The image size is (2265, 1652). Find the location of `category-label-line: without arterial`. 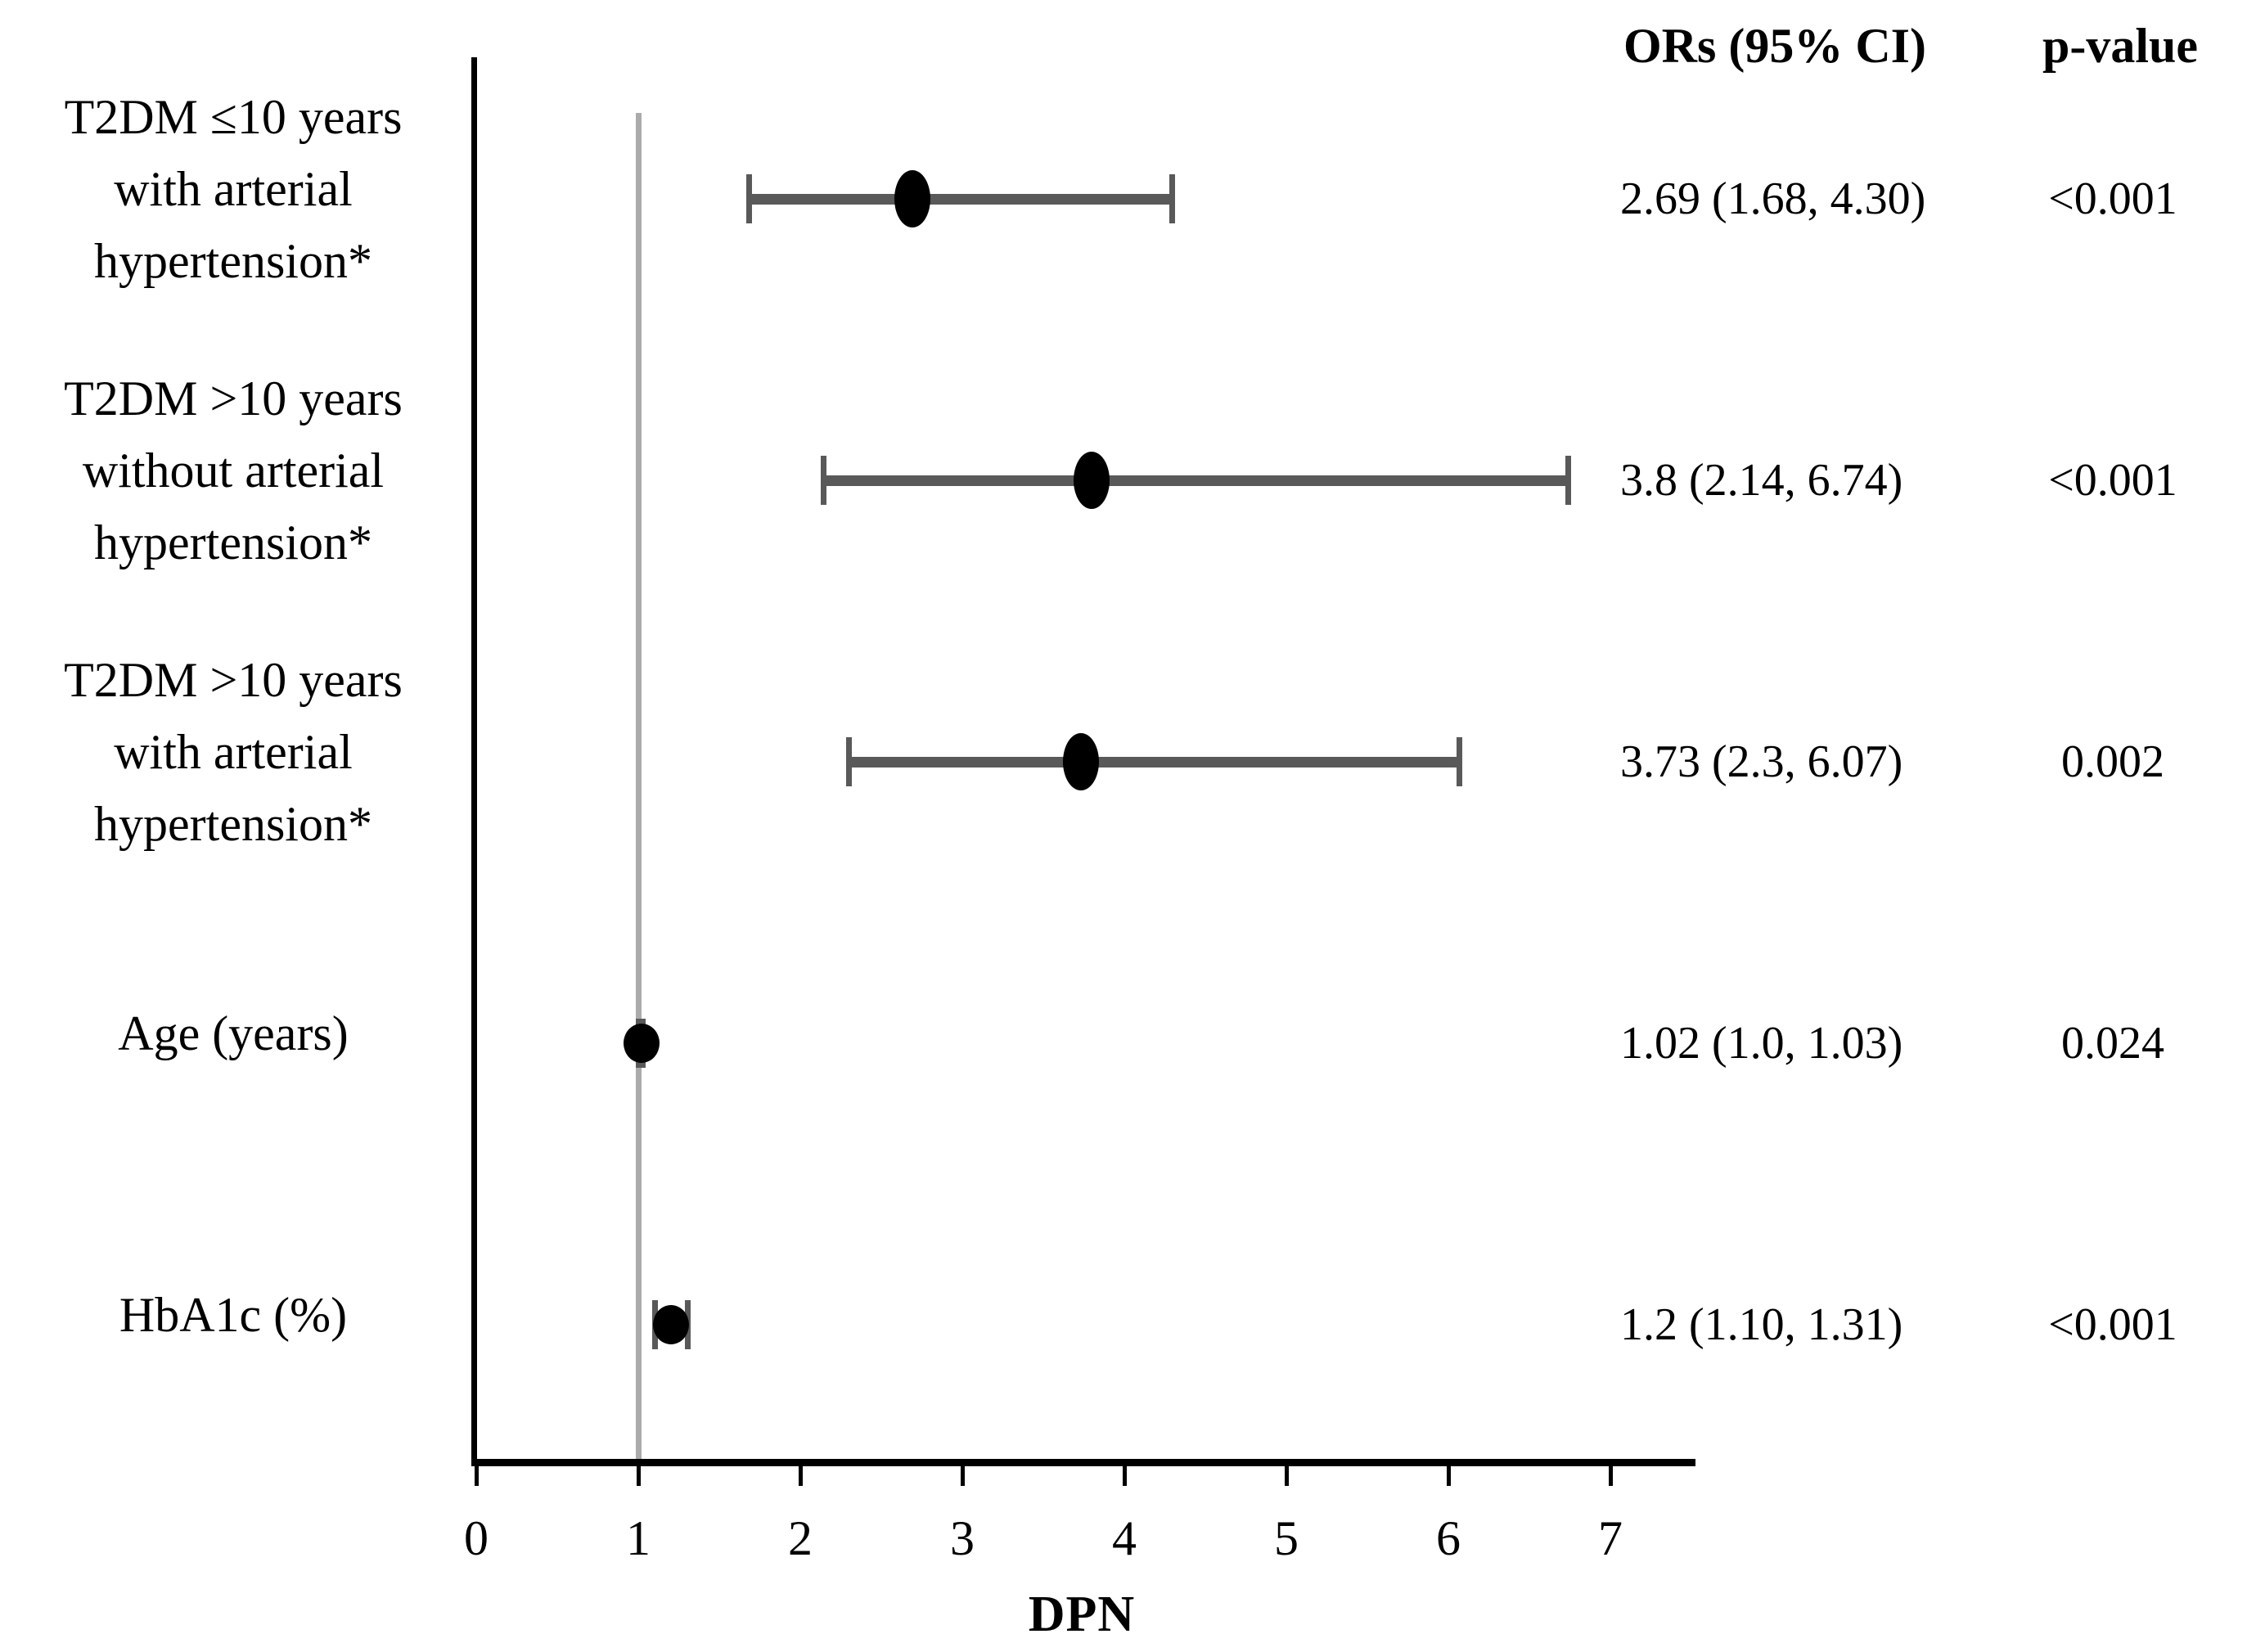

category-label-line: without arterial is located at coordinates (234, 470).